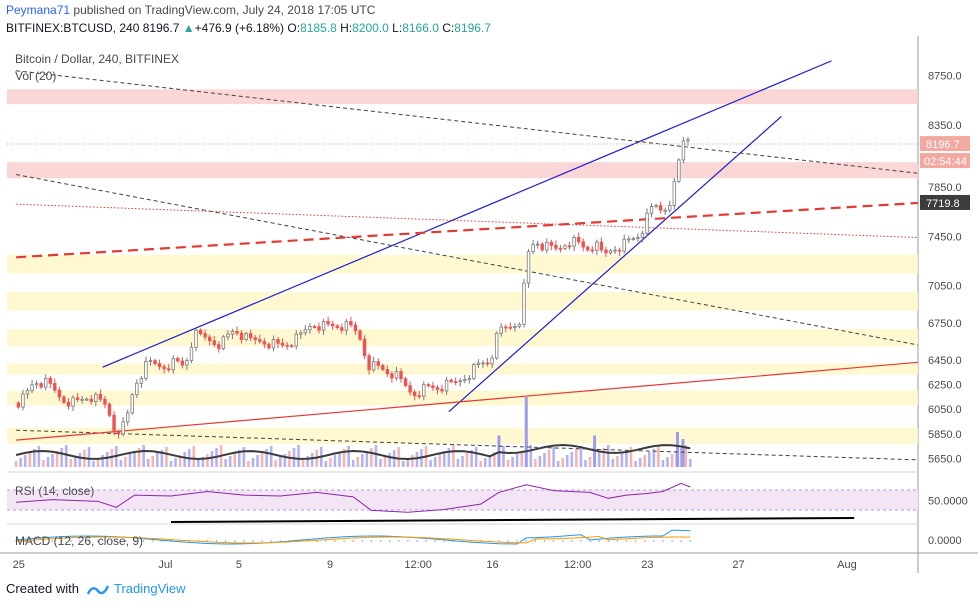  I want to click on trendline-red-dashed-thick, so click(467, 230).